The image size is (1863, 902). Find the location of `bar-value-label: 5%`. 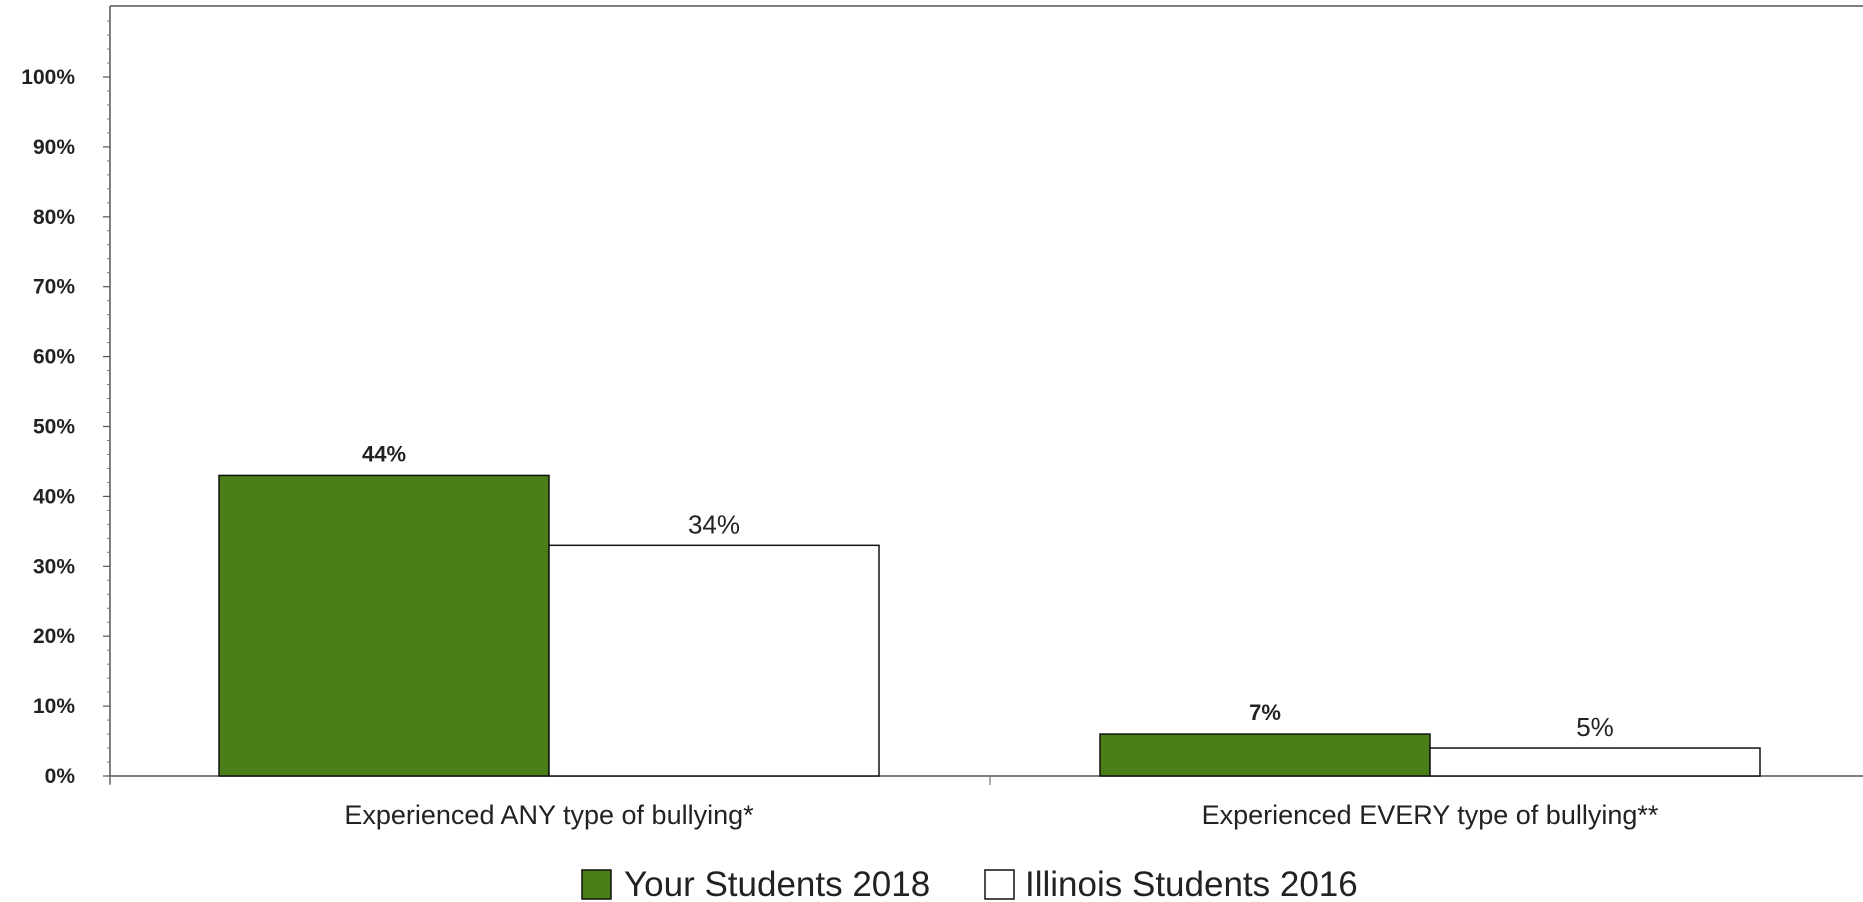

bar-value-label: 5% is located at coordinates (1595, 727).